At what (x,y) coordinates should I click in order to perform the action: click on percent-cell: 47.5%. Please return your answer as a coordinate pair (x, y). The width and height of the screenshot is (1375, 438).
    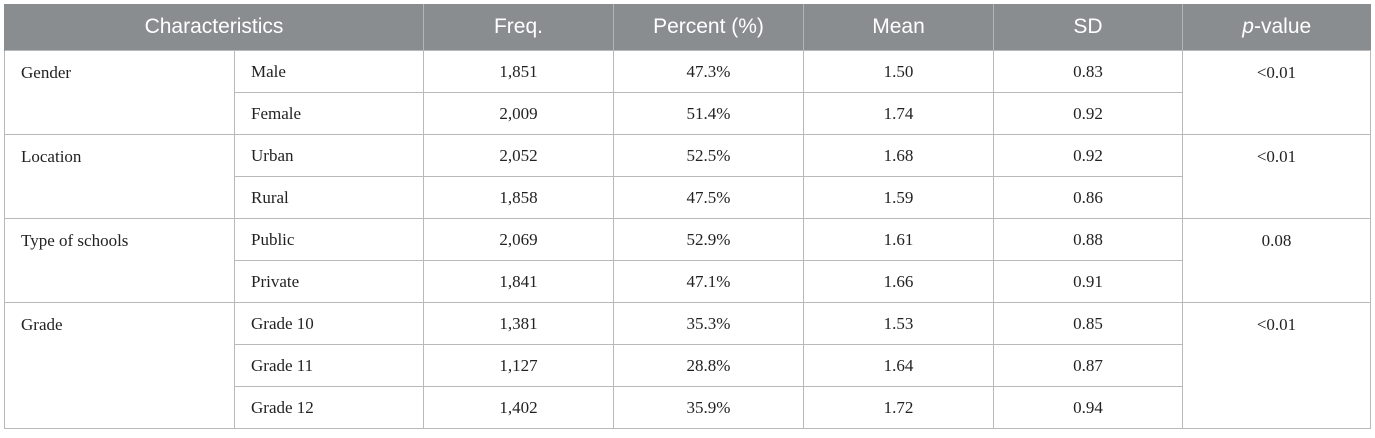
    Looking at the image, I should click on (708, 197).